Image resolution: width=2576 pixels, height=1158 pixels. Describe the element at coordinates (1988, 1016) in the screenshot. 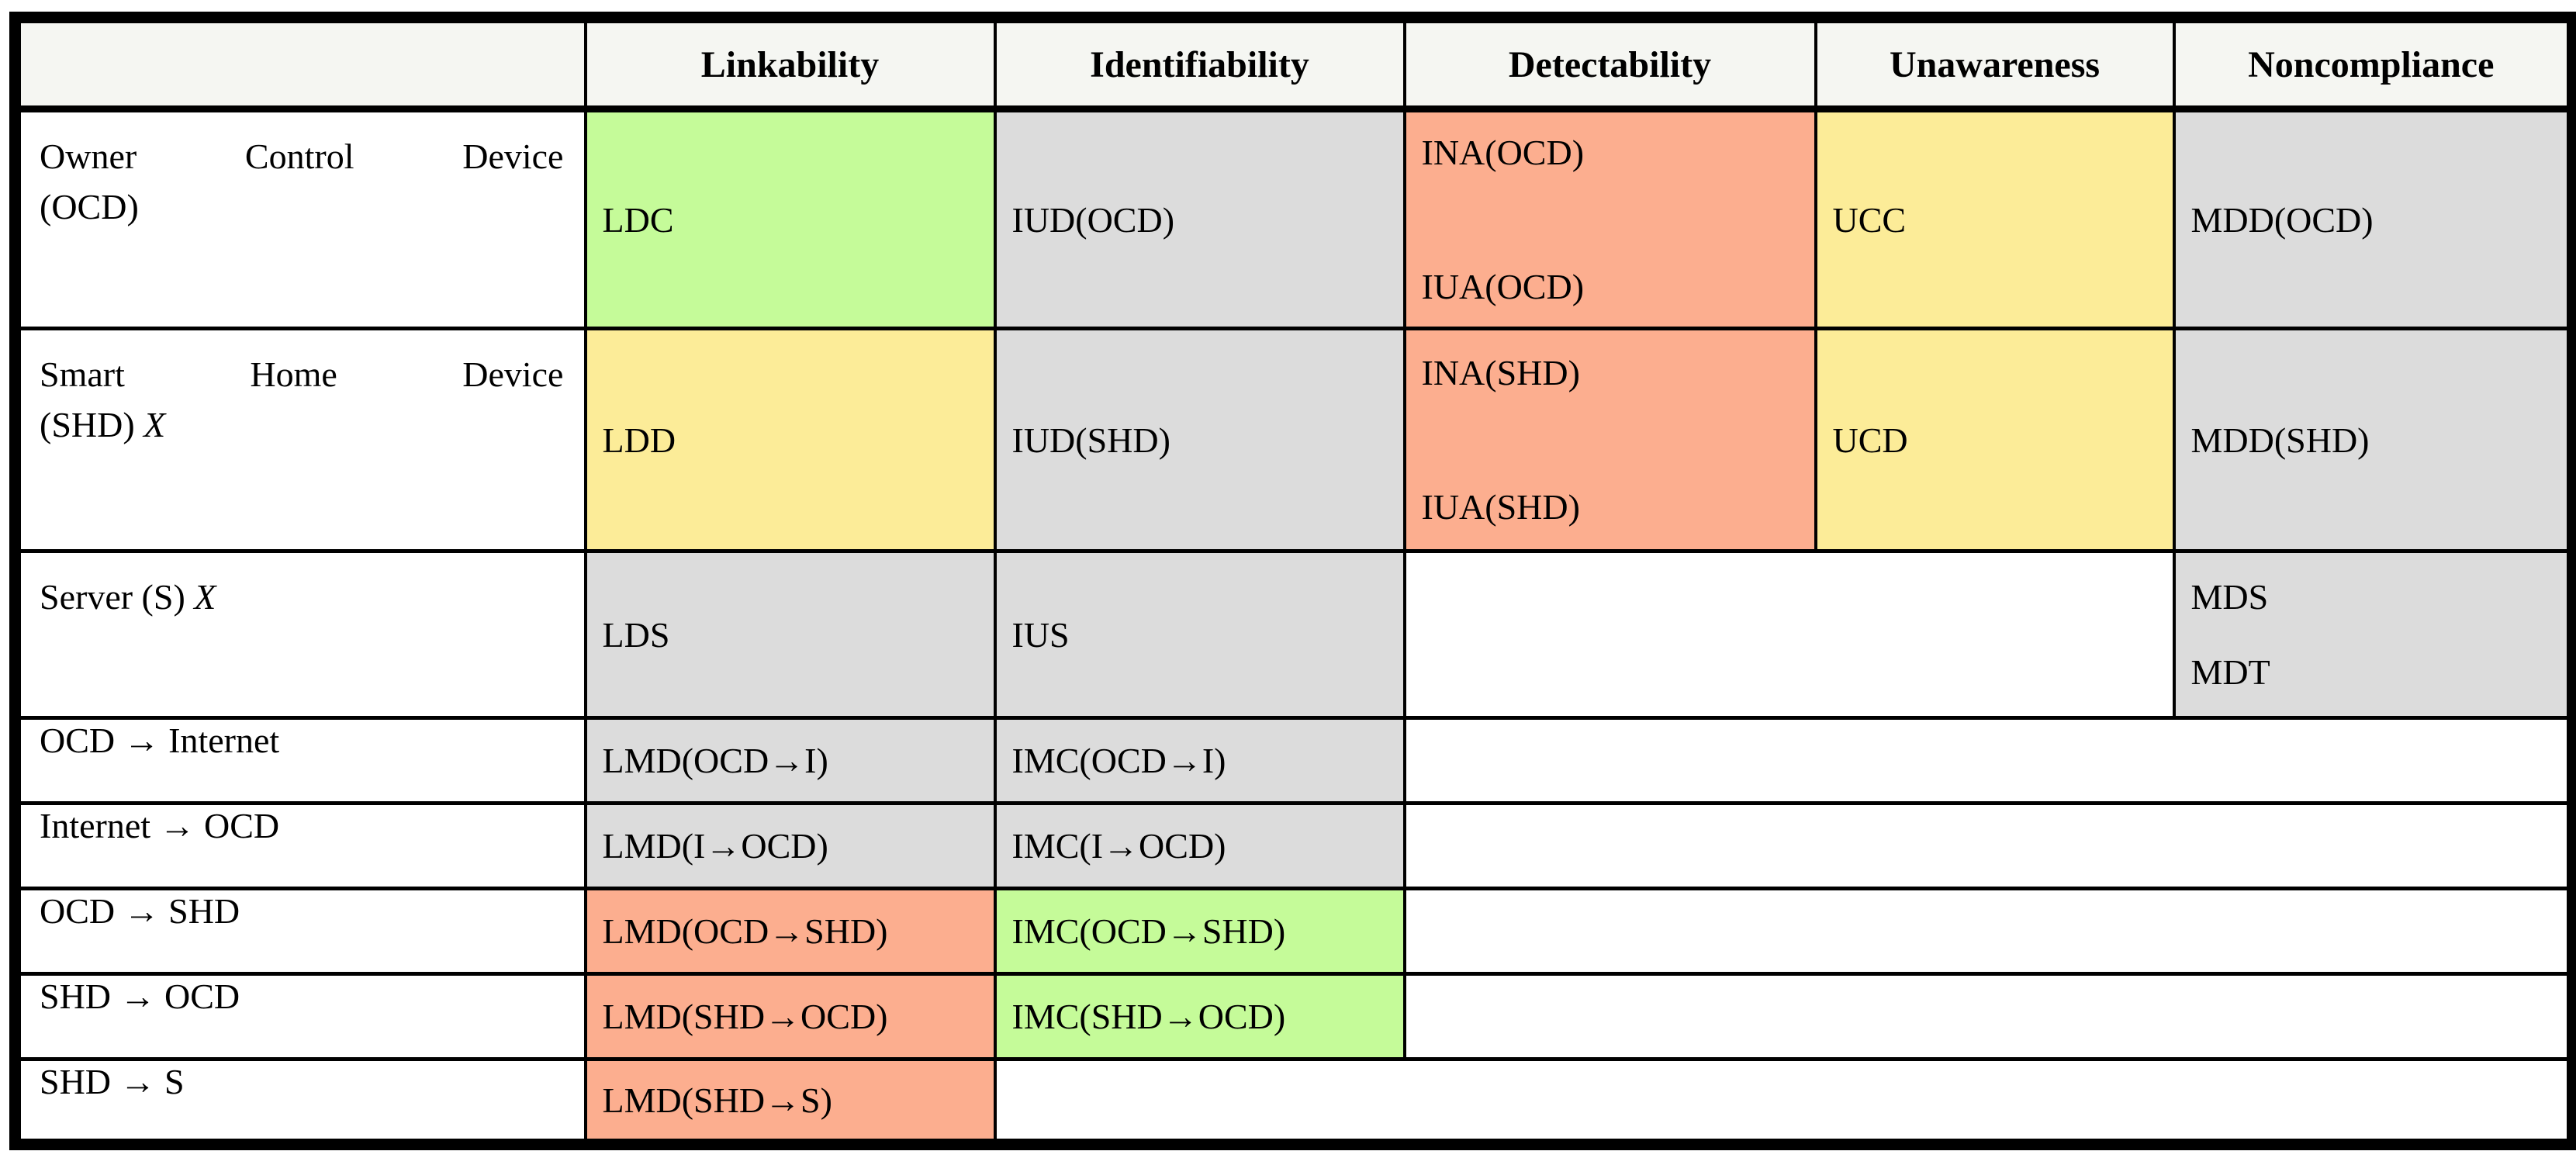

I see `cell-shd-to-ocd-rest-empty` at that location.